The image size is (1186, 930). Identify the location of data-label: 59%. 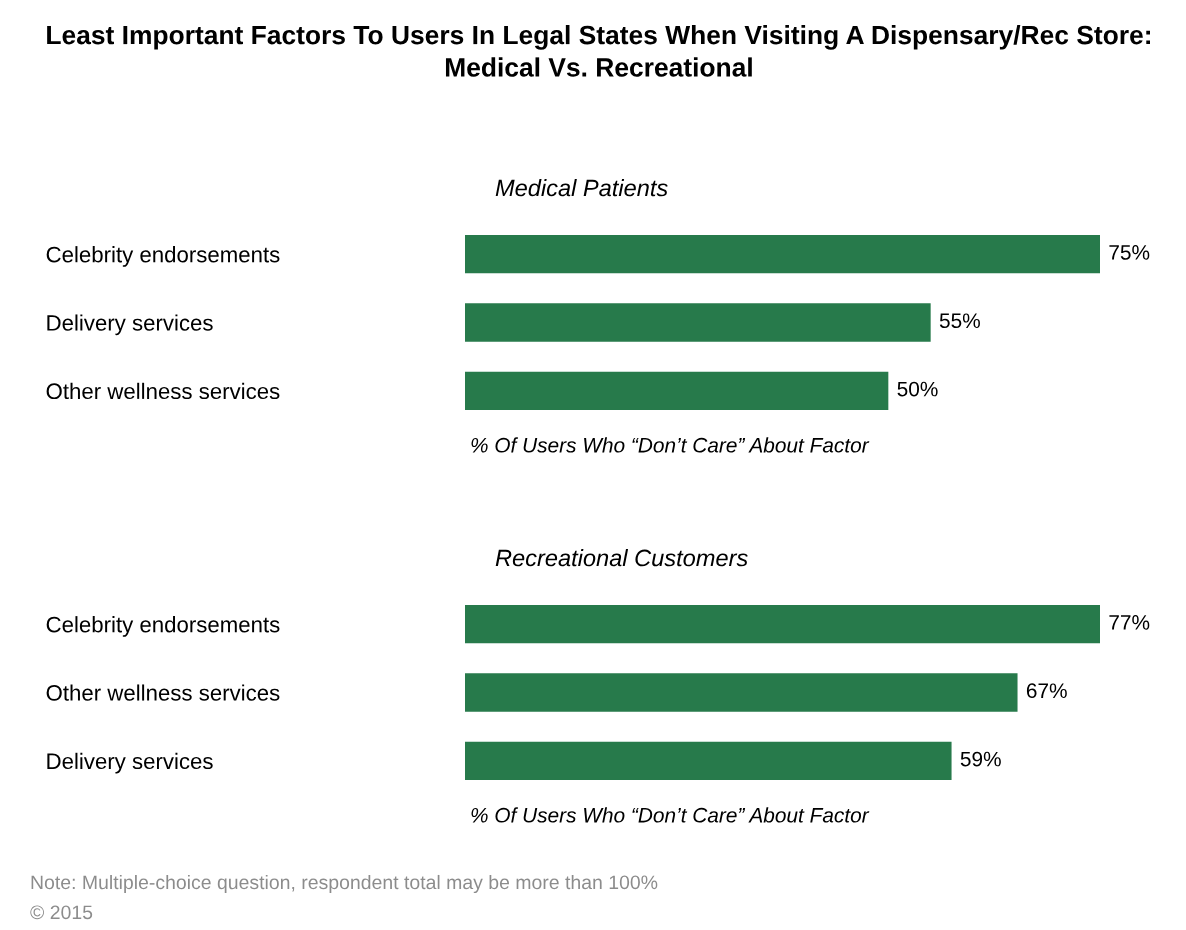
(980, 759).